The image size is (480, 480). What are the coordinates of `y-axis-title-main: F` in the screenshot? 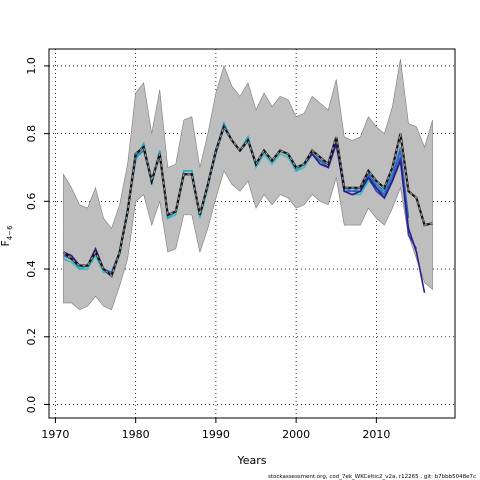 It's located at (6, 243).